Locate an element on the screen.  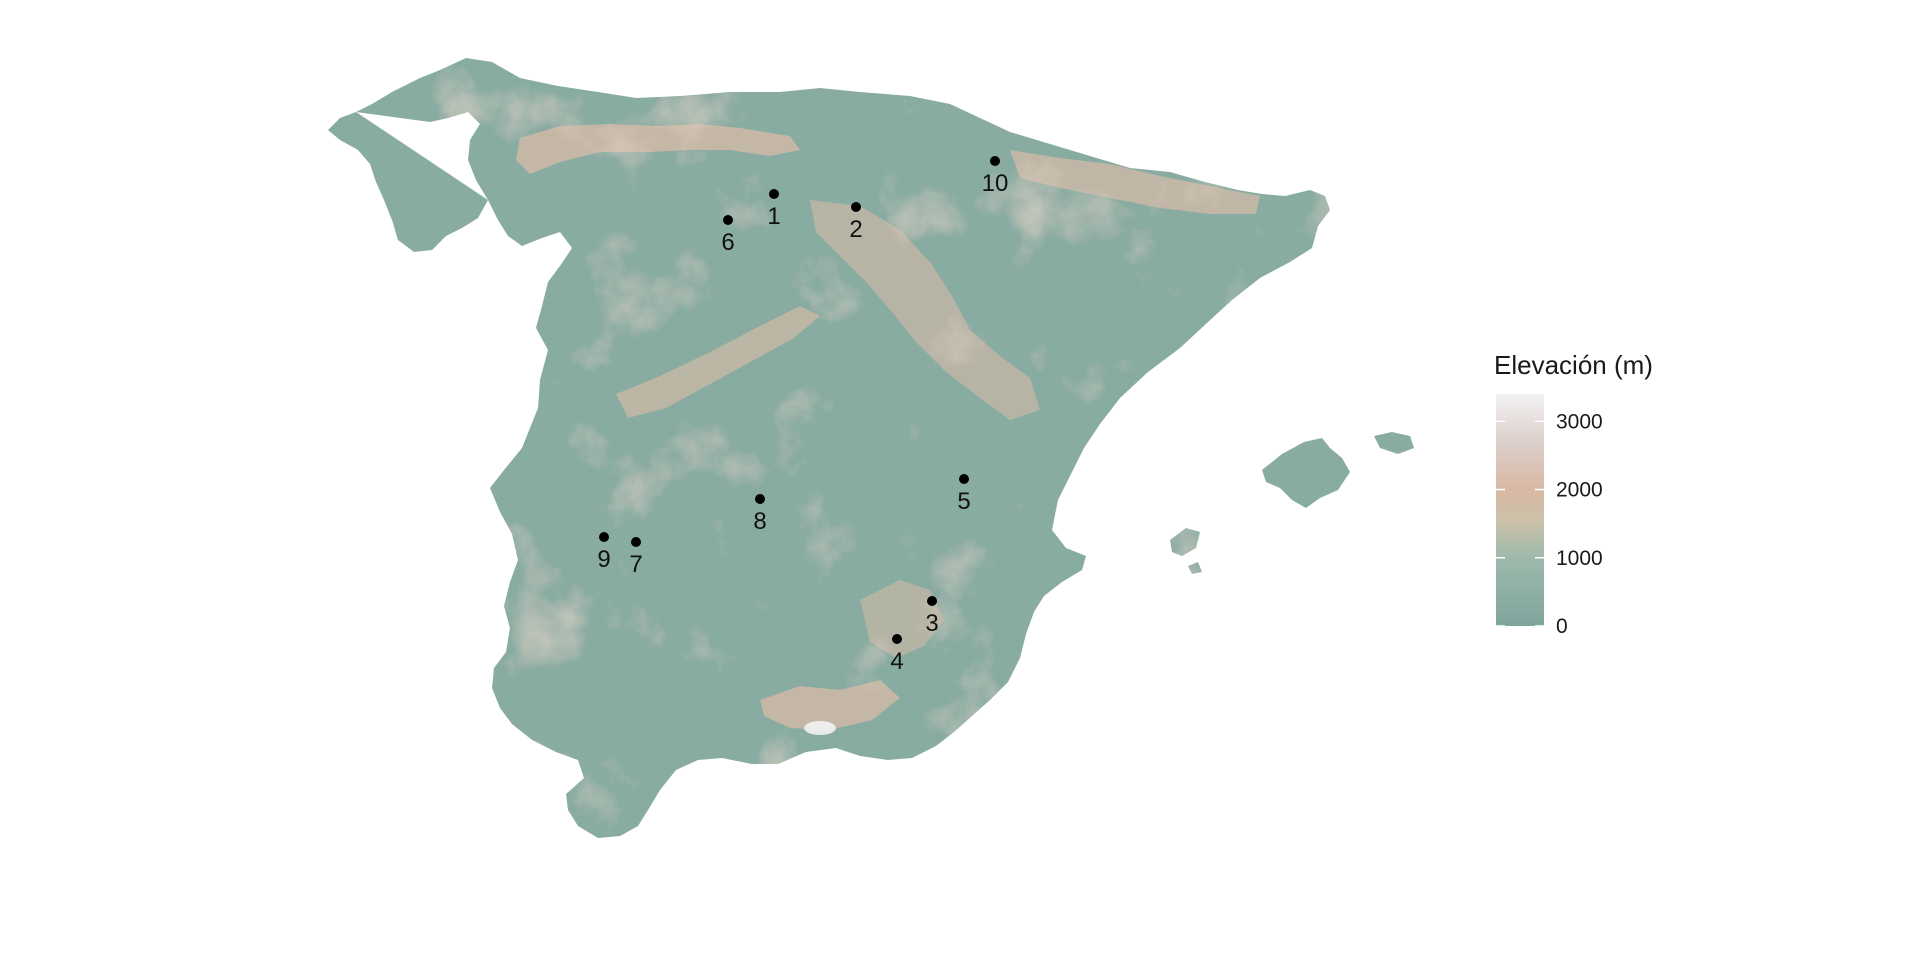
site-4: 4 is located at coordinates (897, 654).